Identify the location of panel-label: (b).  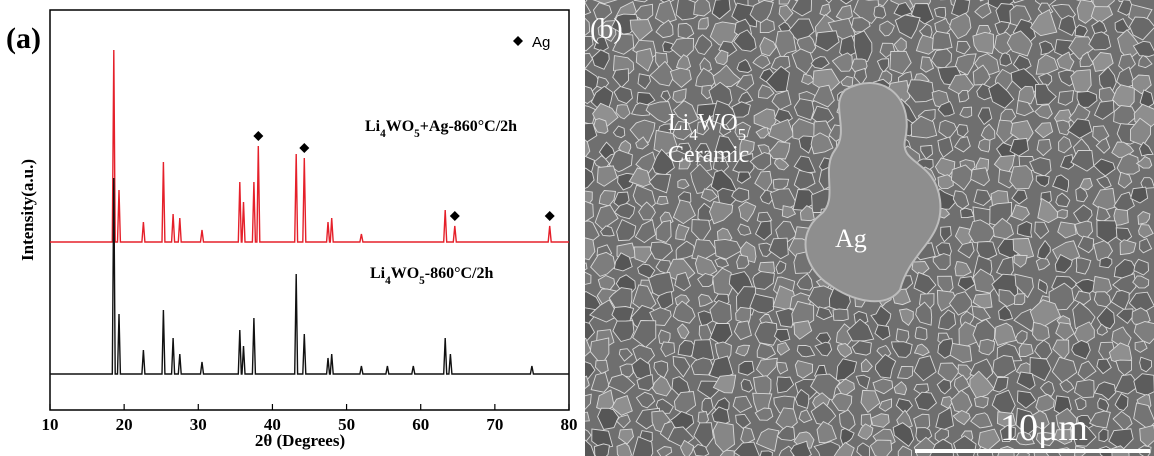
(606, 29).